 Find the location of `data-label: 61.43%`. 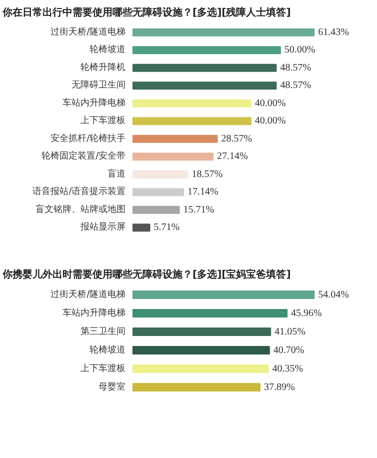

data-label: 61.43% is located at coordinates (333, 32).